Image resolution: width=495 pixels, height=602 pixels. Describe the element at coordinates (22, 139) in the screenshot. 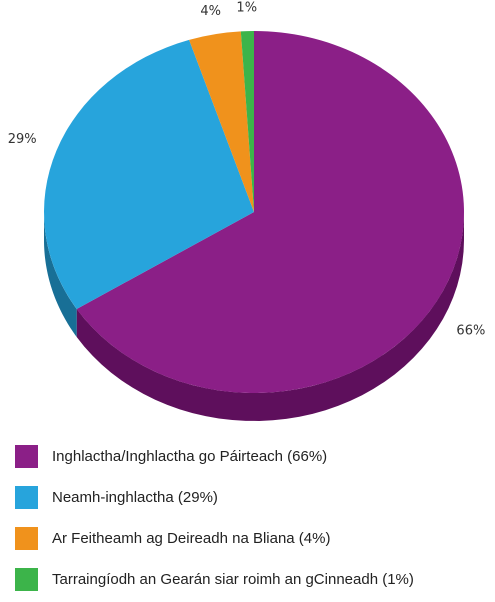

I see `data-label: 29%` at that location.